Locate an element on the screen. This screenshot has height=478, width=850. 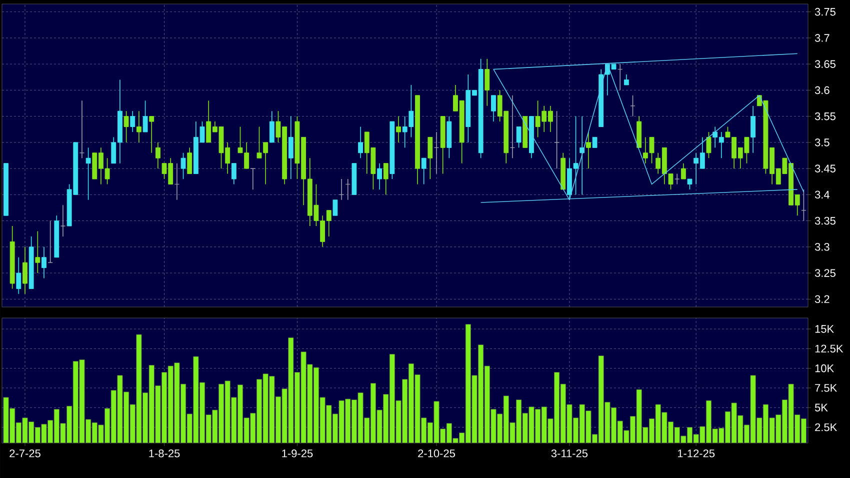
y-tick-label: 7.5K is located at coordinates (826, 388).